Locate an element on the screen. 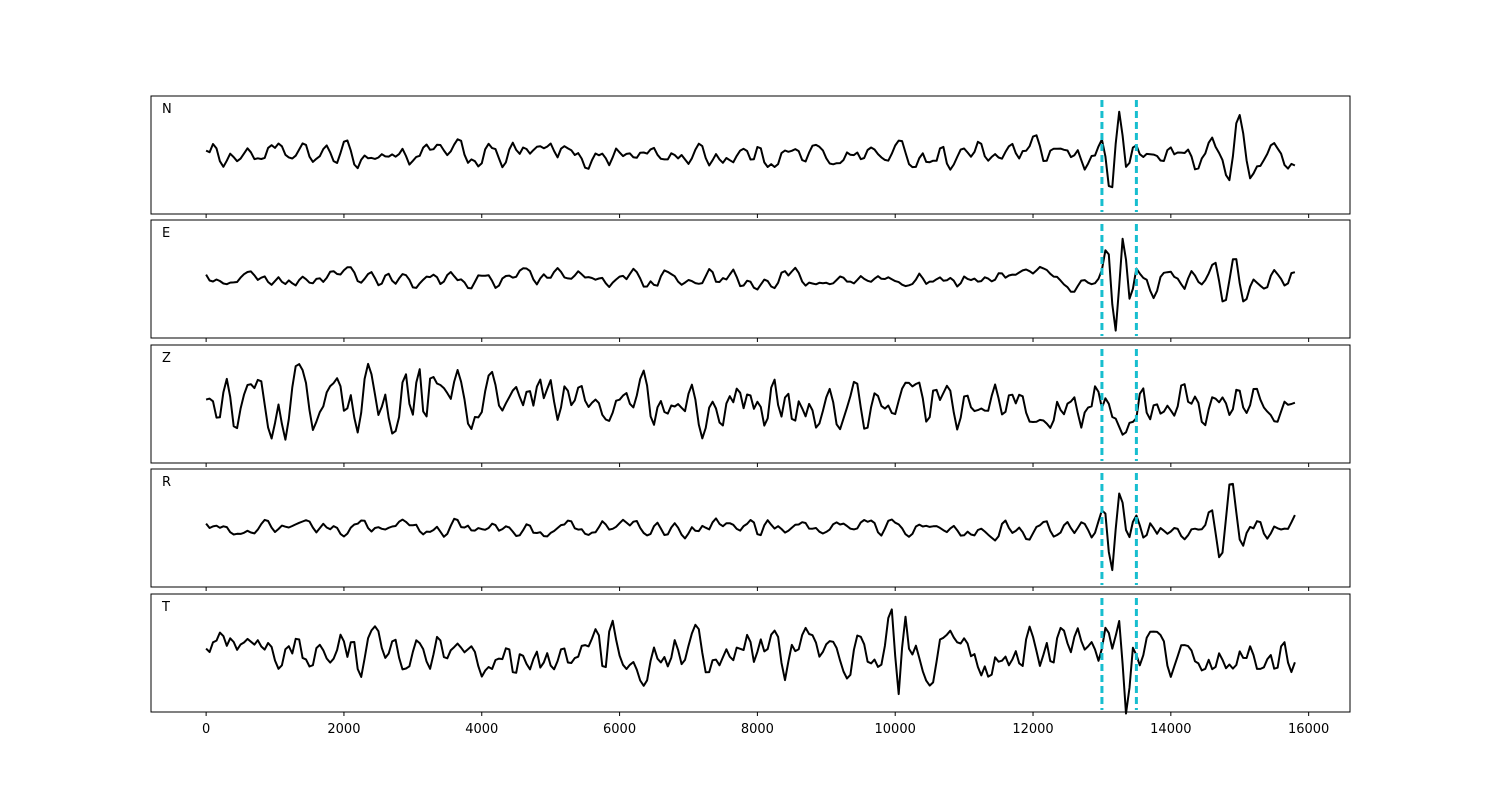 This screenshot has height=800, width=1500. trace-r is located at coordinates (750, 527).